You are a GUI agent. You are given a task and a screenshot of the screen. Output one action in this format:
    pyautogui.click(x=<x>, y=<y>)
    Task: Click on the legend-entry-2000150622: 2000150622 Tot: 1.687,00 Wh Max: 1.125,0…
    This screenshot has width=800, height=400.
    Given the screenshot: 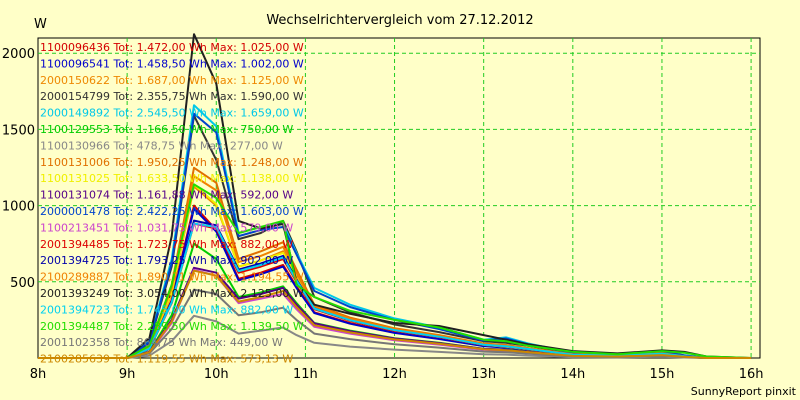 What is the action you would take?
    pyautogui.click(x=172, y=80)
    